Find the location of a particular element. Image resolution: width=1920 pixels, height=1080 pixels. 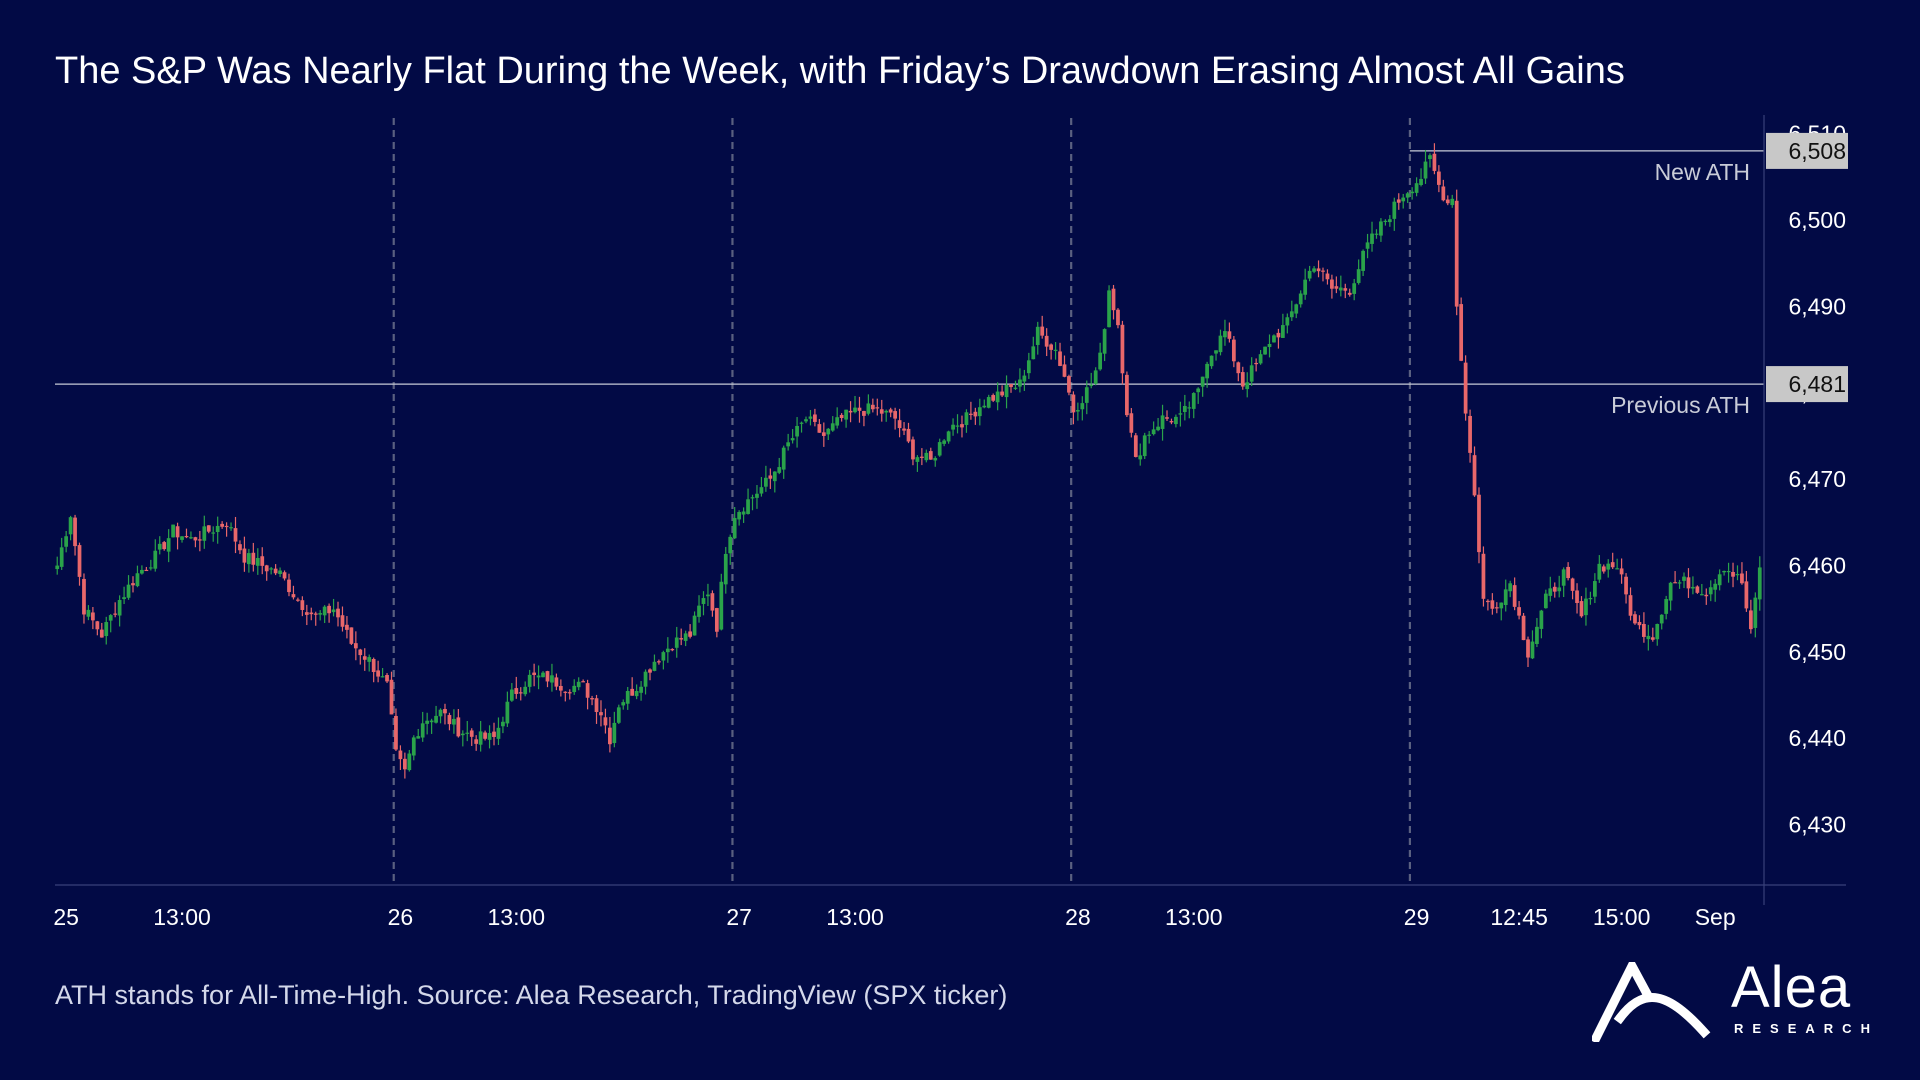

x-tick-label: 12:45 is located at coordinates (1519, 917).